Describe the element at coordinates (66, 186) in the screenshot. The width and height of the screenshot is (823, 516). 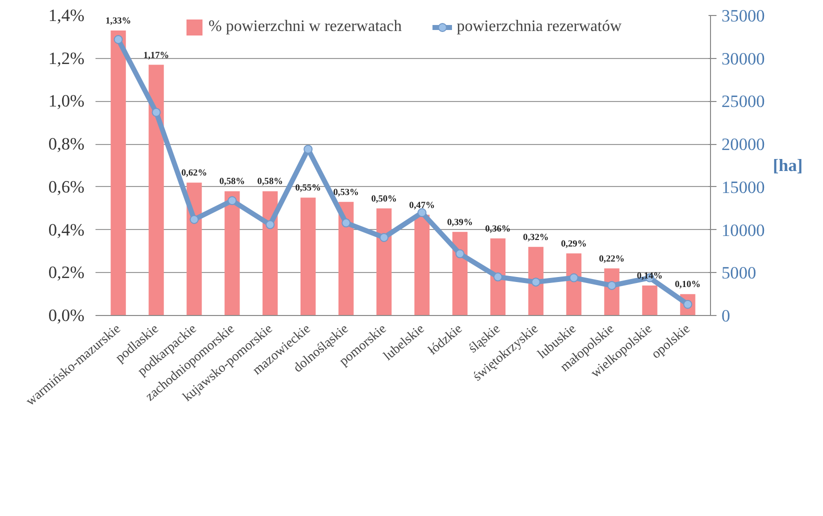
I see `y-tick-label: 0,6%` at that location.